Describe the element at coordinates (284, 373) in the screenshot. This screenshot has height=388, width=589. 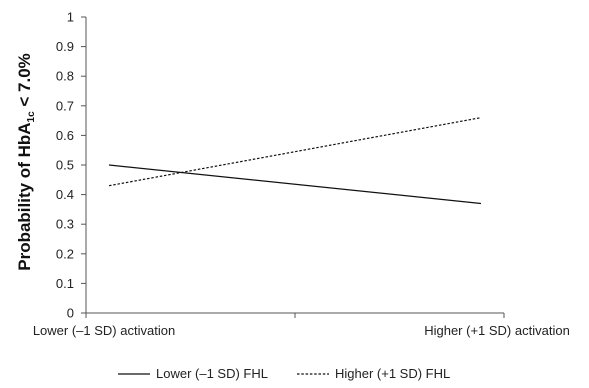
I see `legend: Lower (–1 SD) FHL Higher (+1 SD) FHL` at that location.